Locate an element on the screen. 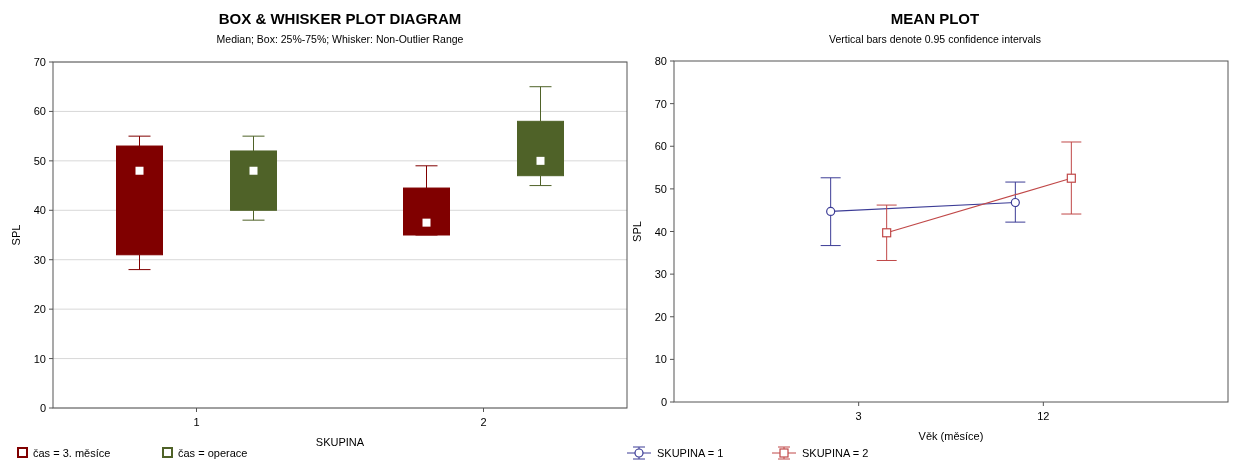 The image size is (1233, 465). chart-subtitle: Median; Box: 25%-75%; Whisker: Non-Outlier Range is located at coordinates (340, 39).